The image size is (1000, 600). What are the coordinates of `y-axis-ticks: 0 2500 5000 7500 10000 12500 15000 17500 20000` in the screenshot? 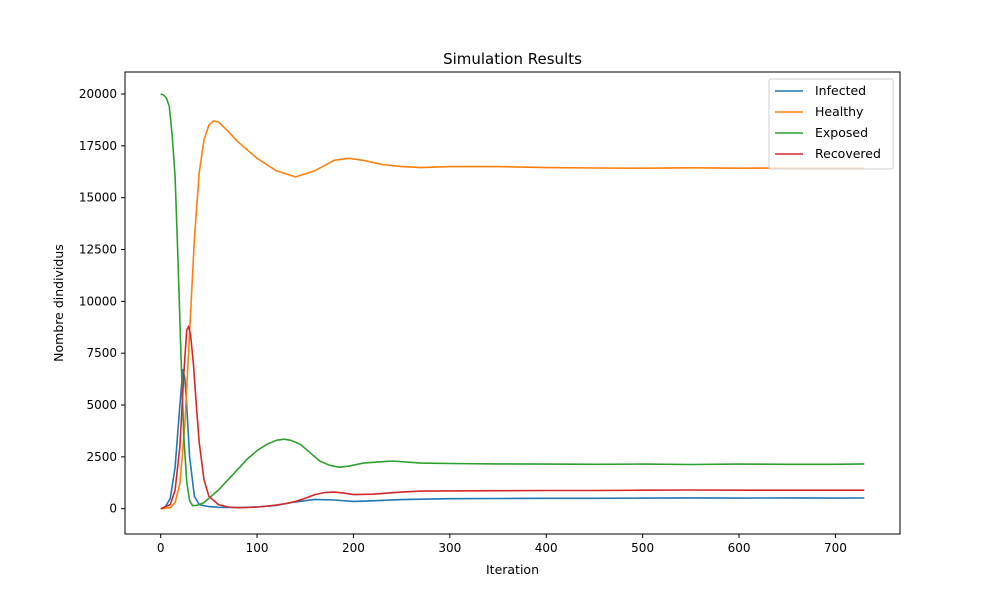 It's located at (102, 301).